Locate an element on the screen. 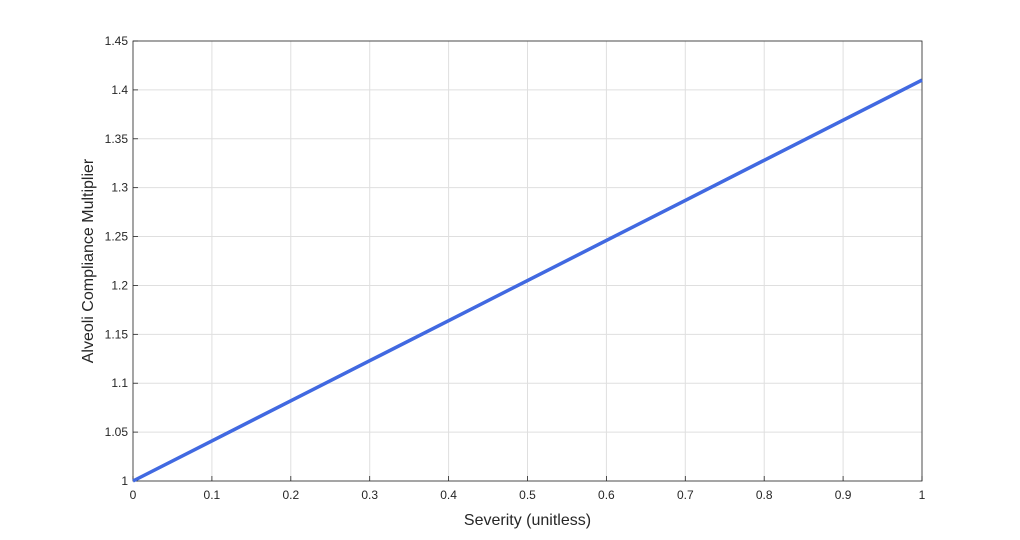 Image resolution: width=1020 pixels, height=540 pixels. x-tick-label: 0.4 is located at coordinates (448, 495).